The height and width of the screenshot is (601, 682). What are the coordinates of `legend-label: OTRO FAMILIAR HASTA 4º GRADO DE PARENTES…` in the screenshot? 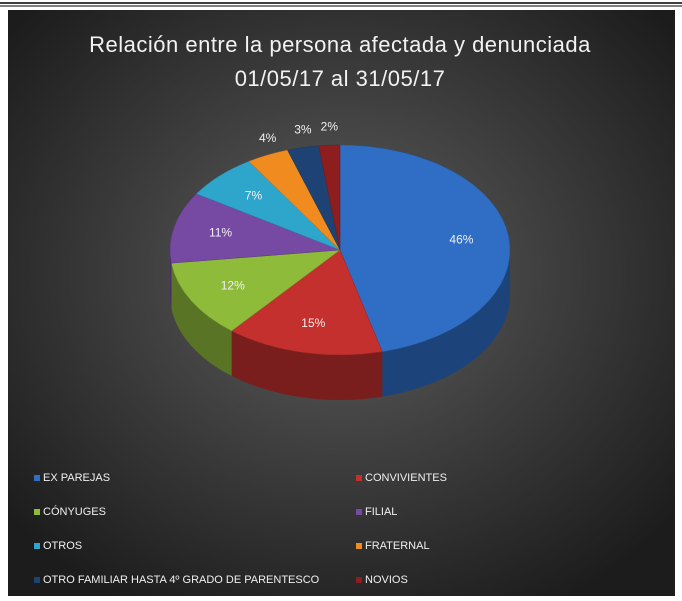 It's located at (181, 580).